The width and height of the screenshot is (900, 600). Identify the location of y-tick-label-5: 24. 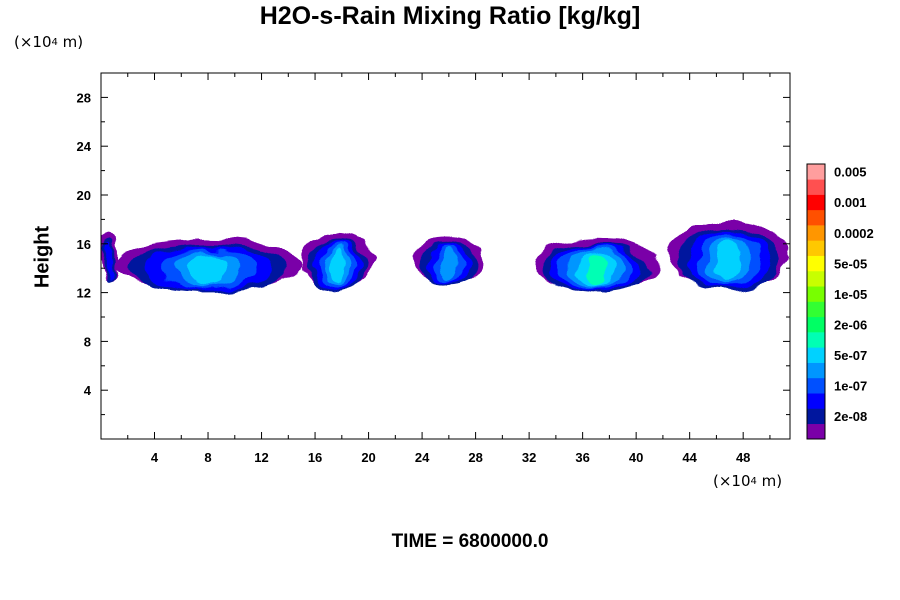
(84, 146).